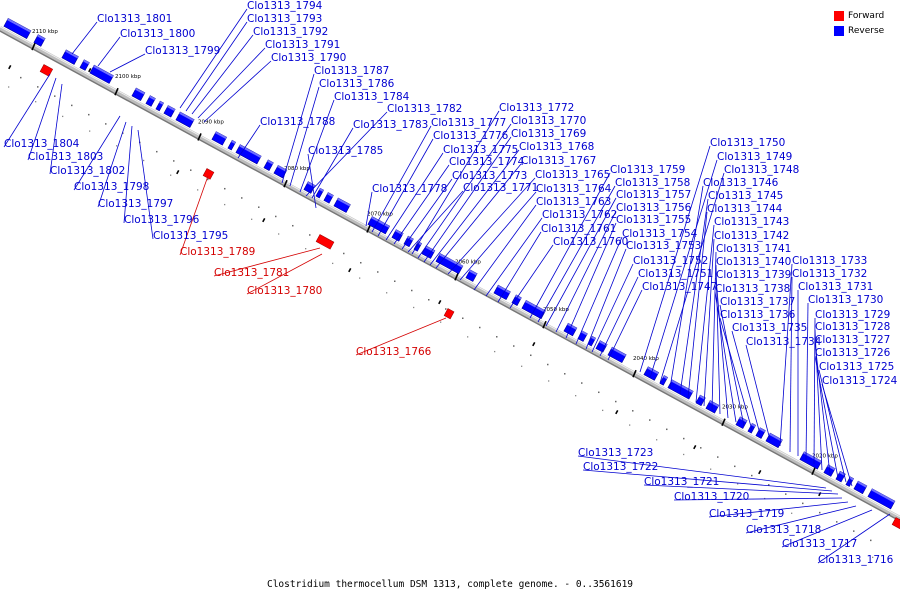 The width and height of the screenshot is (900, 600). What do you see at coordinates (839, 15) in the screenshot?
I see `forward-swatch` at bounding box center [839, 15].